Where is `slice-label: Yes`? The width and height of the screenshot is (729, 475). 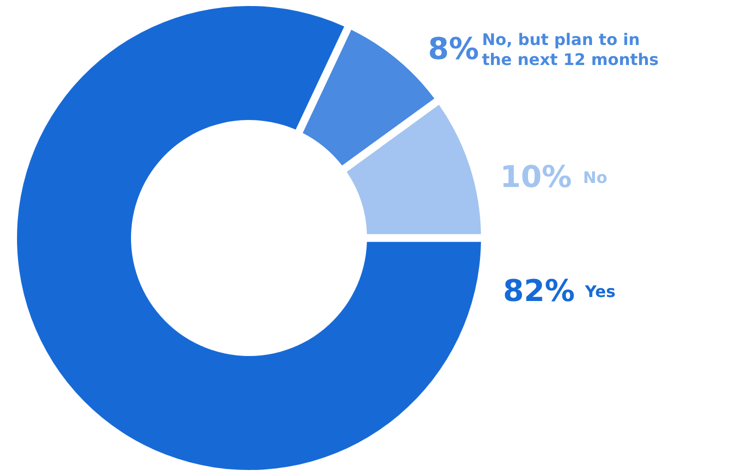
slice-label: Yes is located at coordinates (600, 291).